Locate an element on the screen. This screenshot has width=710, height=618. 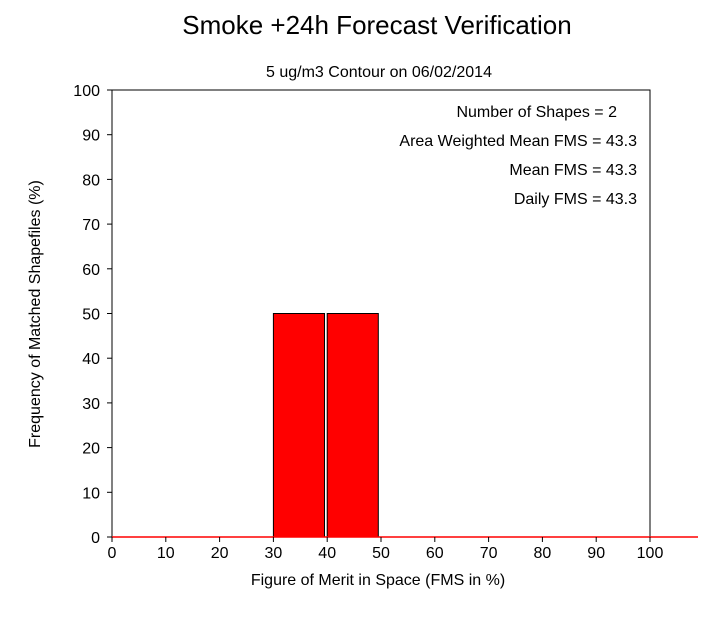
y-ticks-group: 0 10 20 30 40 50 60 70 80 90 100 is located at coordinates (92, 315).